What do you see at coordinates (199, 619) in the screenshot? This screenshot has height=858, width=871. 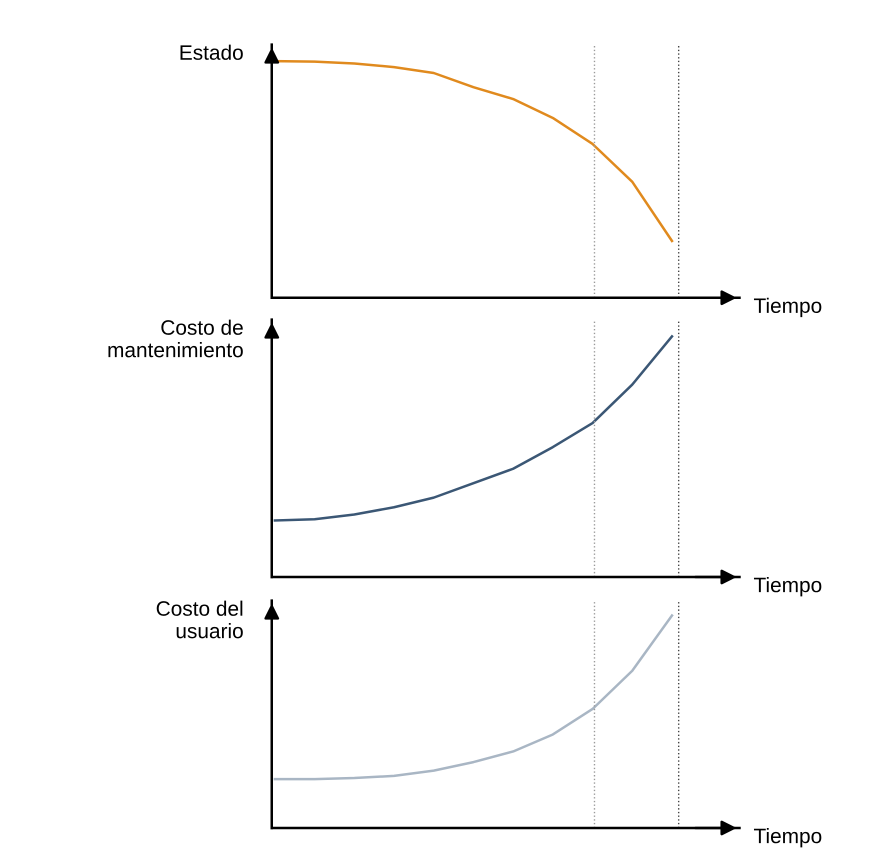 I see `y-axis-title: Costo del usuario` at bounding box center [199, 619].